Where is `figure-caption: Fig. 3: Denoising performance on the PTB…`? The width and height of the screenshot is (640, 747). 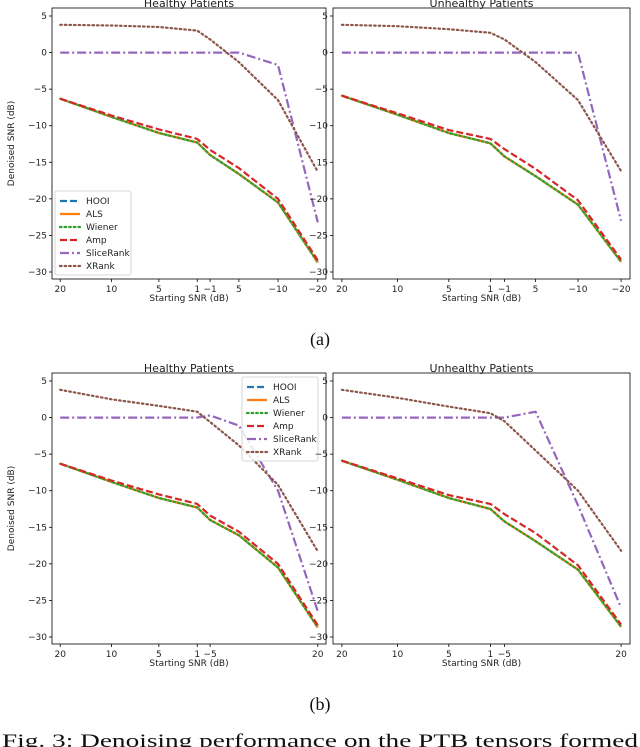 figure-caption: Fig. 3: Denoising performance on the PTB… is located at coordinates (320, 739).